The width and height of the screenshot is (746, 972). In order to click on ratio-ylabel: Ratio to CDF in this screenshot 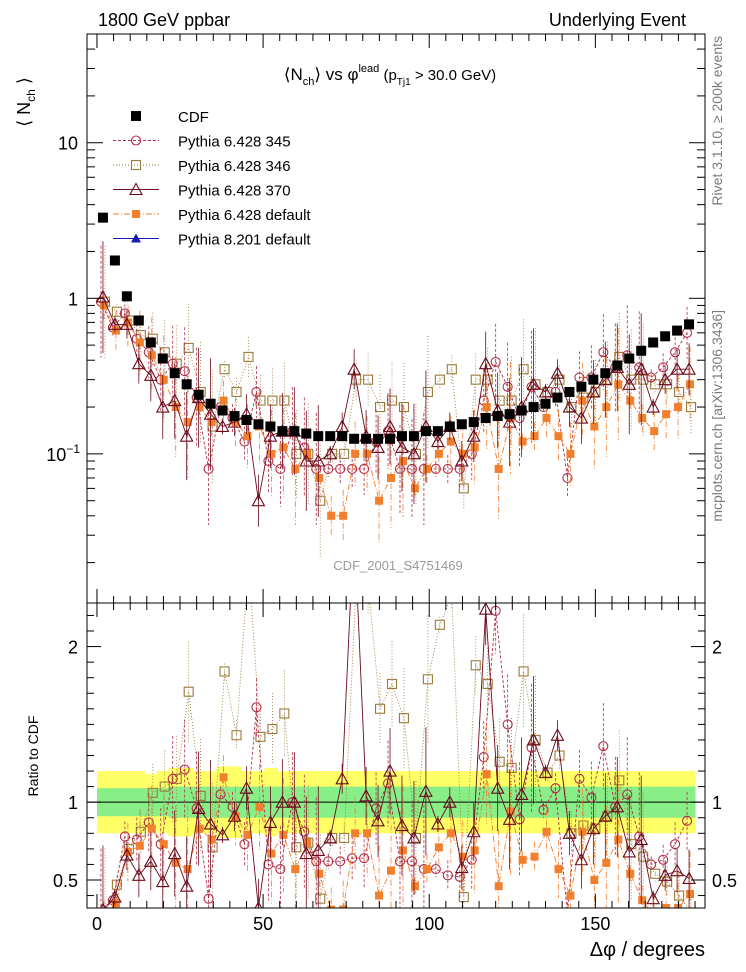, I will do `click(33, 756)`.